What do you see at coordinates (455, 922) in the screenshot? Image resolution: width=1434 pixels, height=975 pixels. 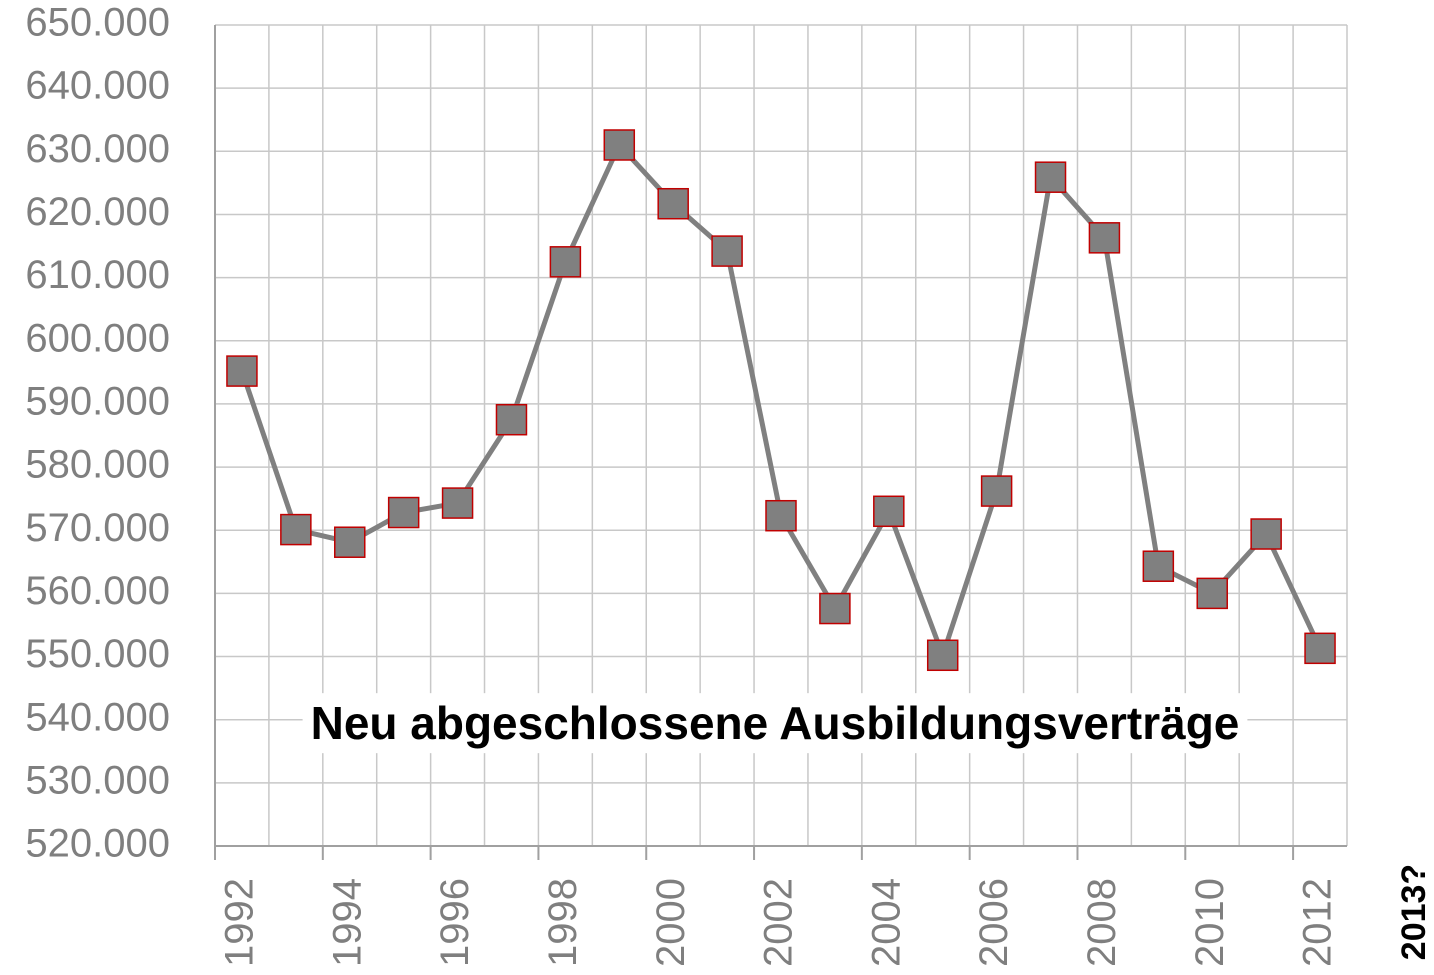 I see `x-tick-label: 1996` at bounding box center [455, 922].